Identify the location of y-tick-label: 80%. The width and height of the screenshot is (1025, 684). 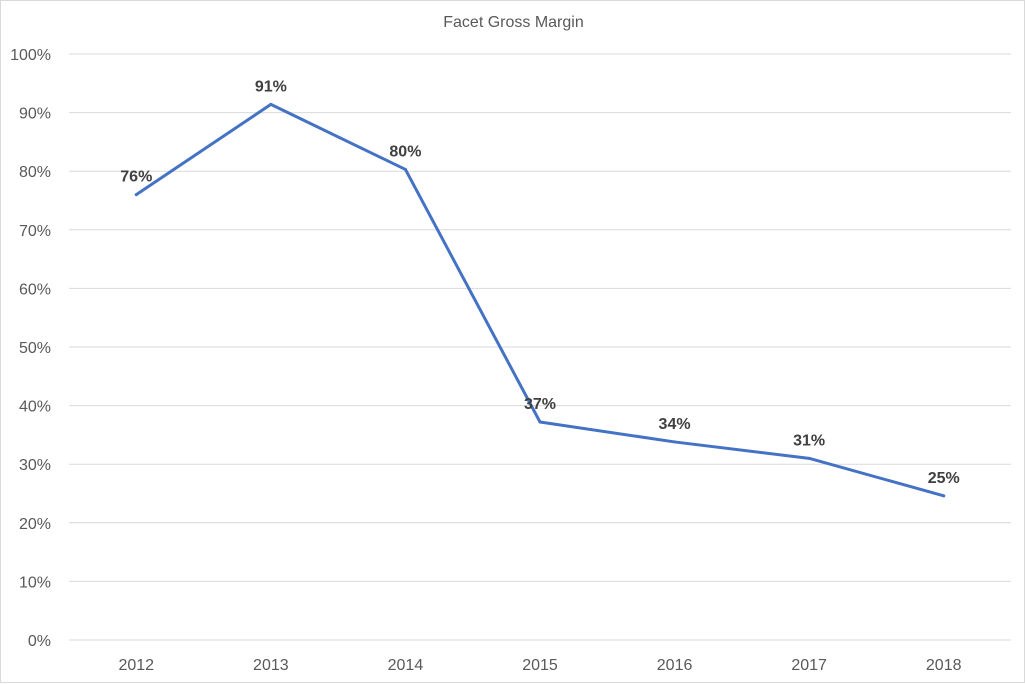
(35, 172).